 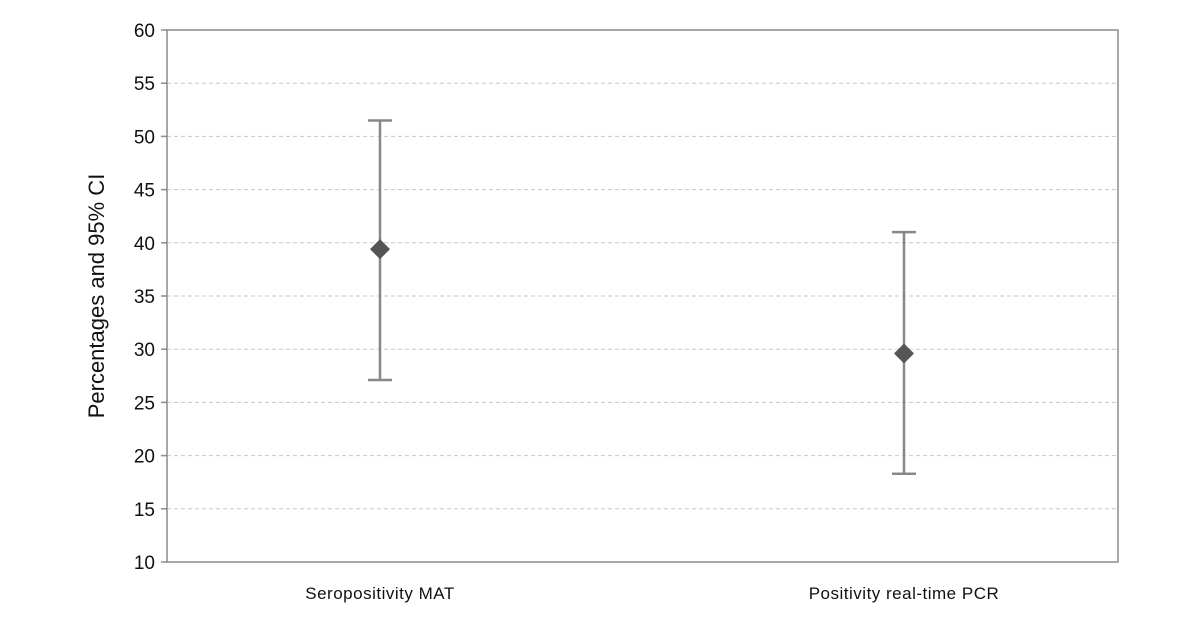 I want to click on x-category-label: Positivity real-time PCR, so click(x=904, y=593).